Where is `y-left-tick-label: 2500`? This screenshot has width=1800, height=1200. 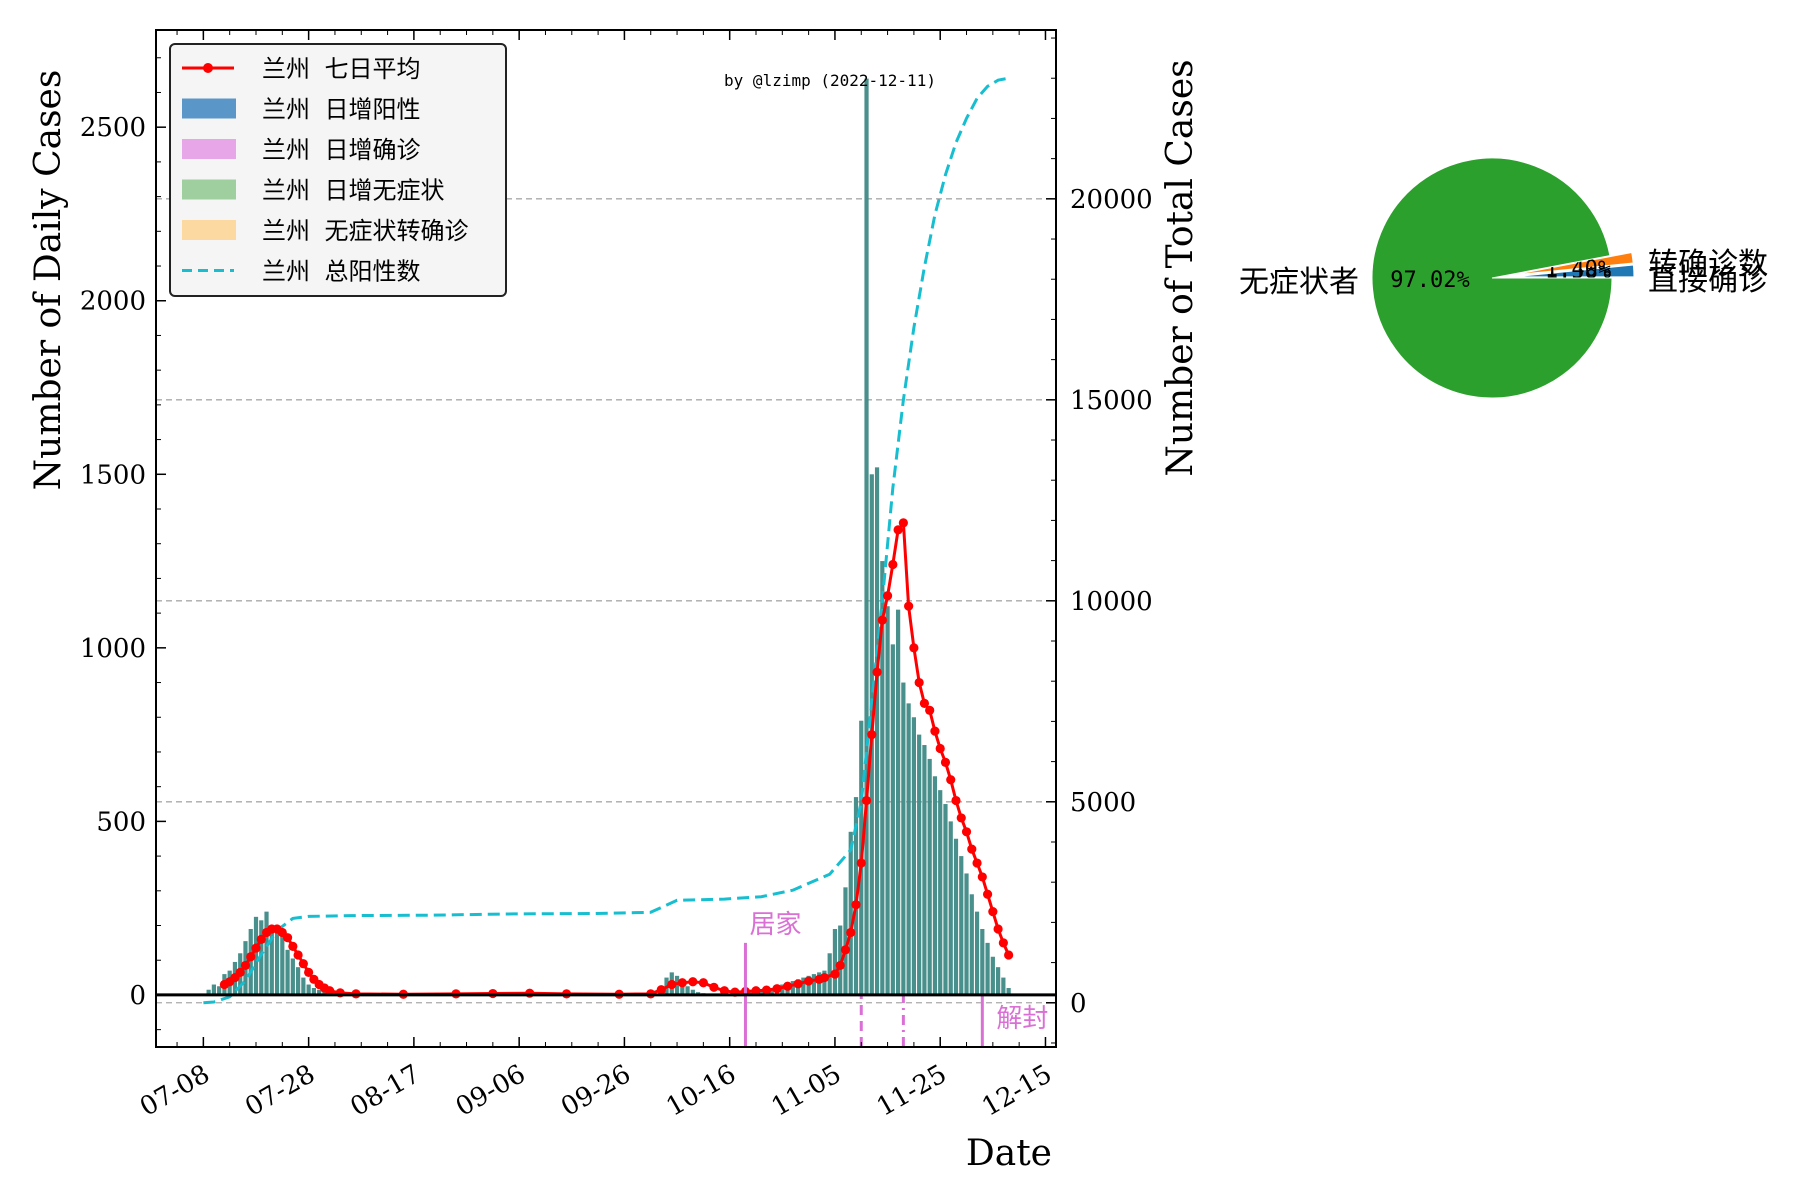
y-left-tick-label: 2500 is located at coordinates (113, 128).